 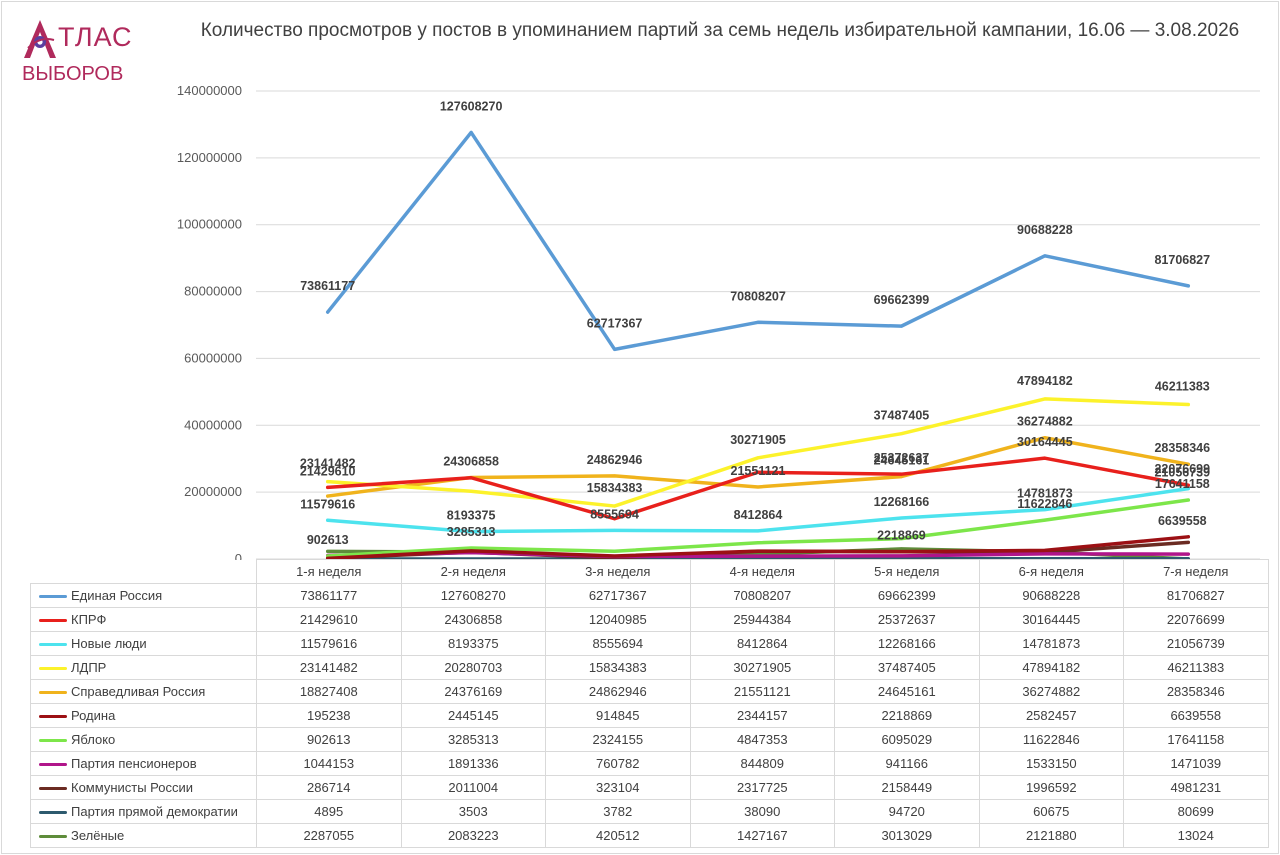 What do you see at coordinates (329, 835) in the screenshot?
I see `table-cell: 2287055` at bounding box center [329, 835].